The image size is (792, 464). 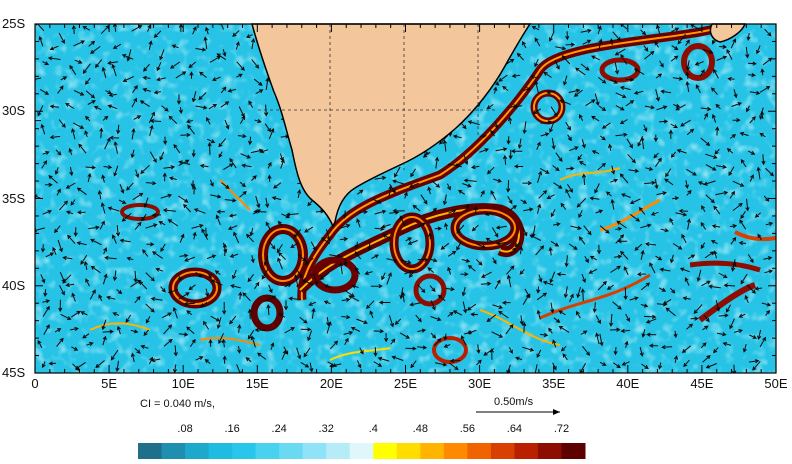 What do you see at coordinates (257, 383) in the screenshot?
I see `lon-label: 15E` at bounding box center [257, 383].